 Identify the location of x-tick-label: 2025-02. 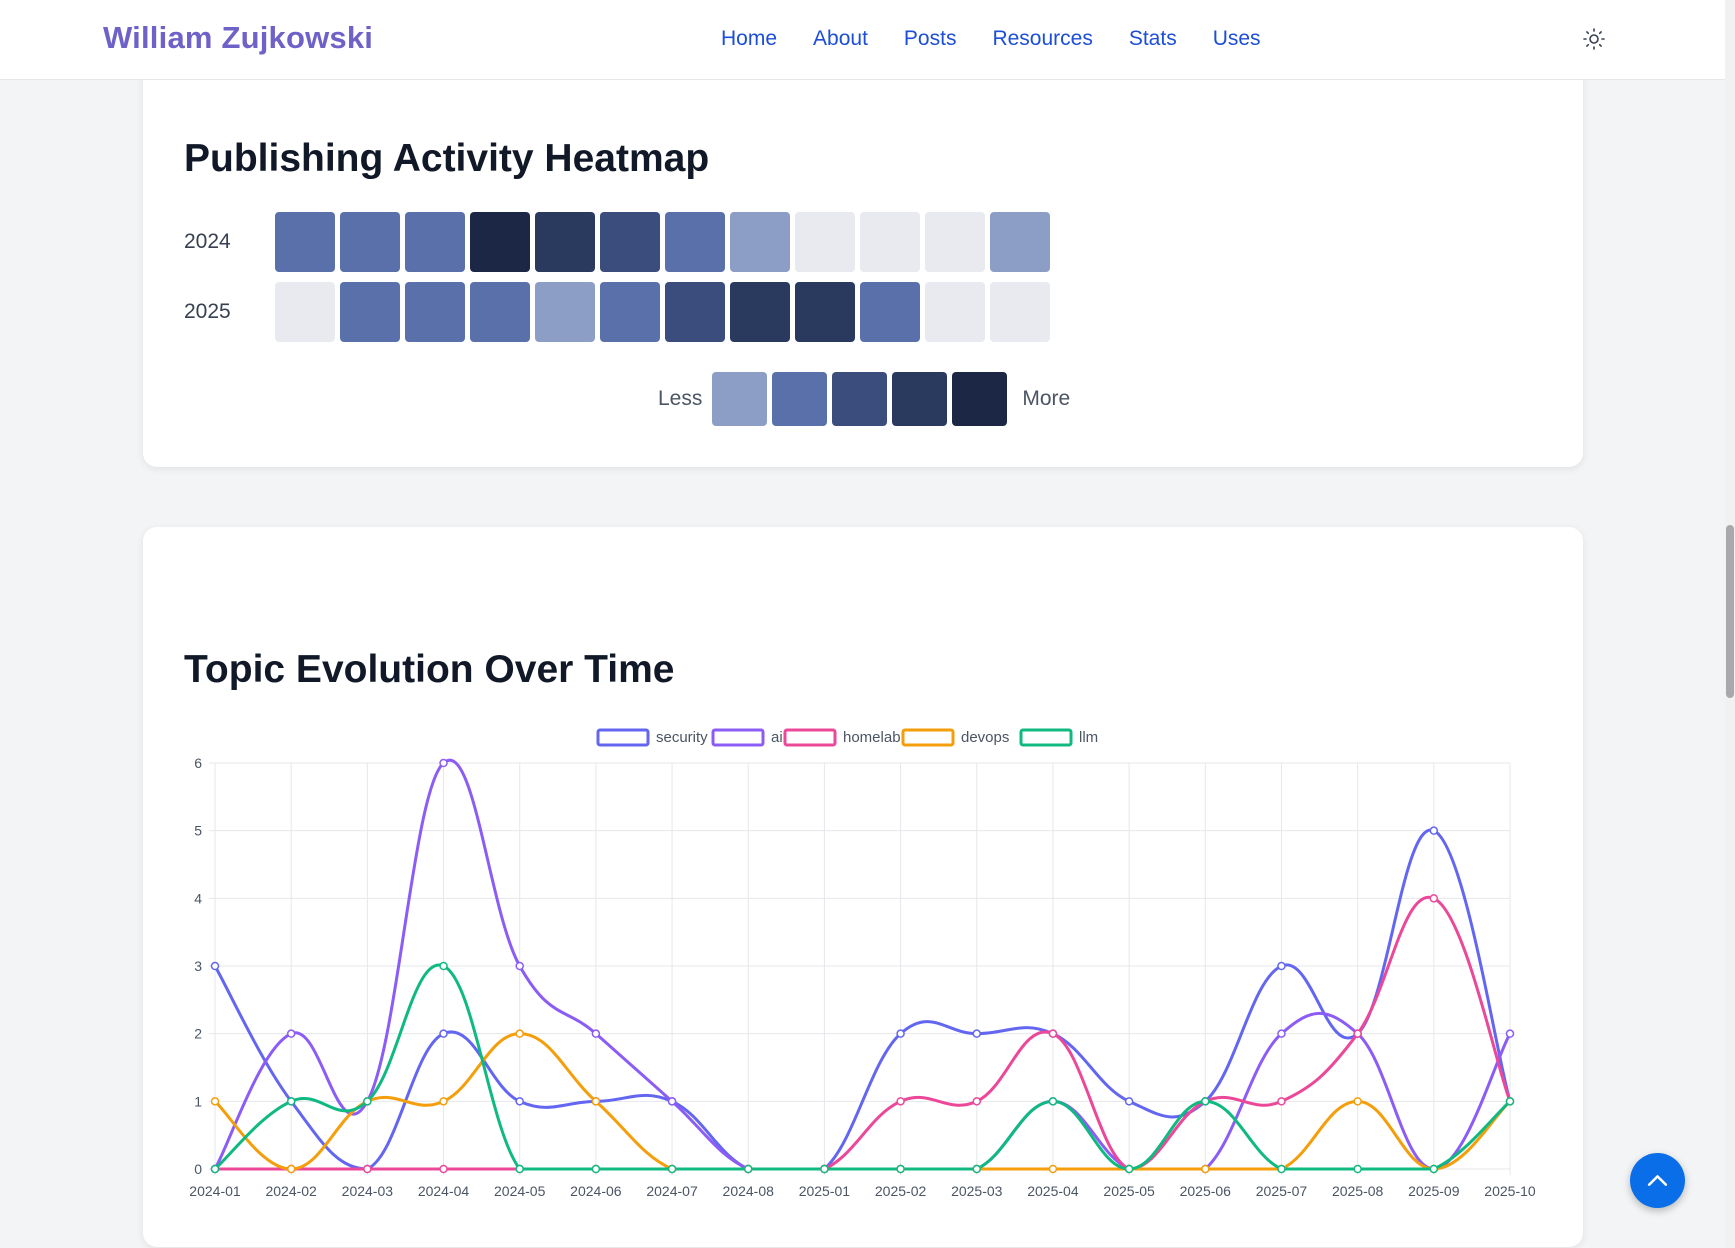
(901, 1191).